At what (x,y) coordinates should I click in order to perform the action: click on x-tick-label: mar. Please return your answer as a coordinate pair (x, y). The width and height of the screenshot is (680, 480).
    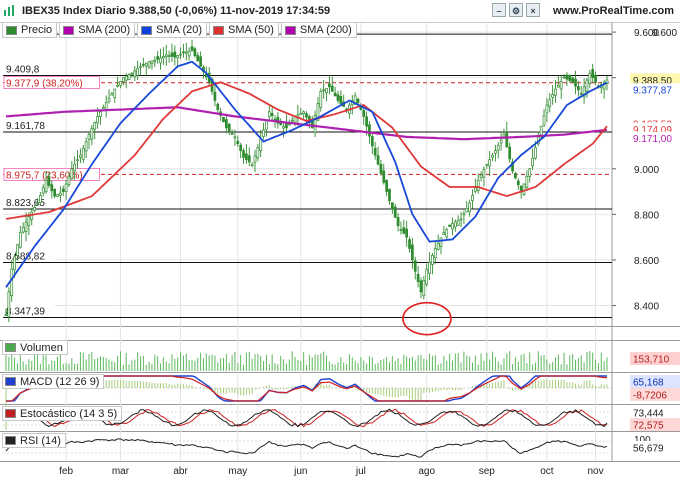
    Looking at the image, I should click on (121, 471).